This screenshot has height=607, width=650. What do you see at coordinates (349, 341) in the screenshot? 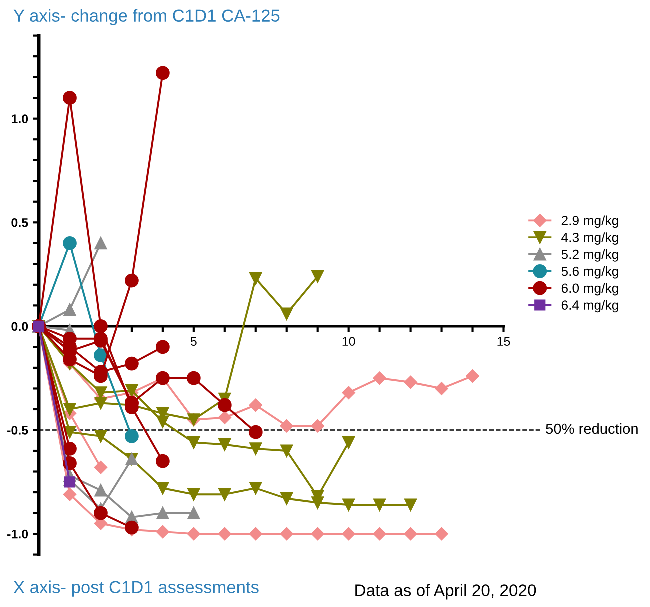
I see `x-tick-label: 10` at bounding box center [349, 341].